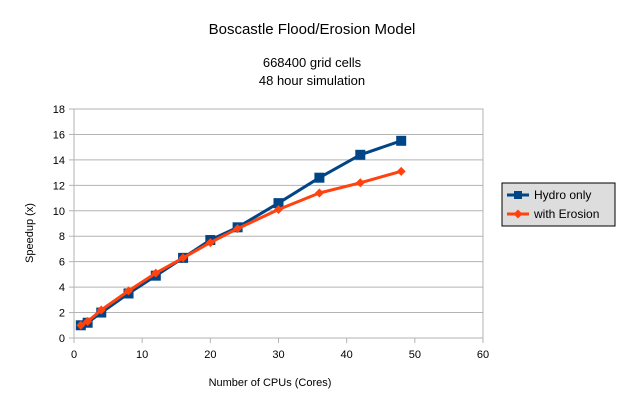  Describe the element at coordinates (59, 161) in the screenshot. I see `y-tick-label-14: 14` at that location.